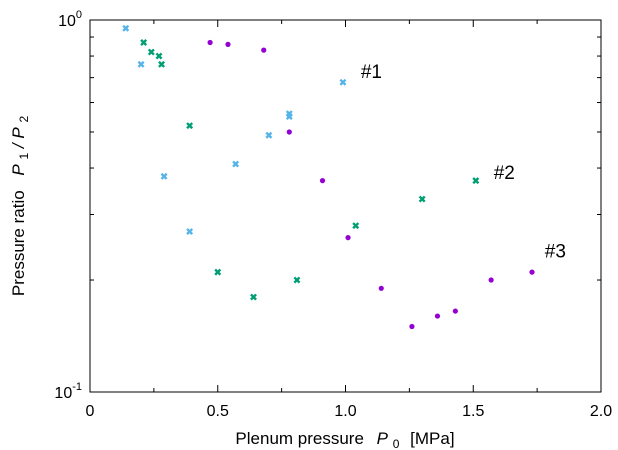 The image size is (618, 450). What do you see at coordinates (473, 411) in the screenshot?
I see `x-tick-label: 1.5` at bounding box center [473, 411].